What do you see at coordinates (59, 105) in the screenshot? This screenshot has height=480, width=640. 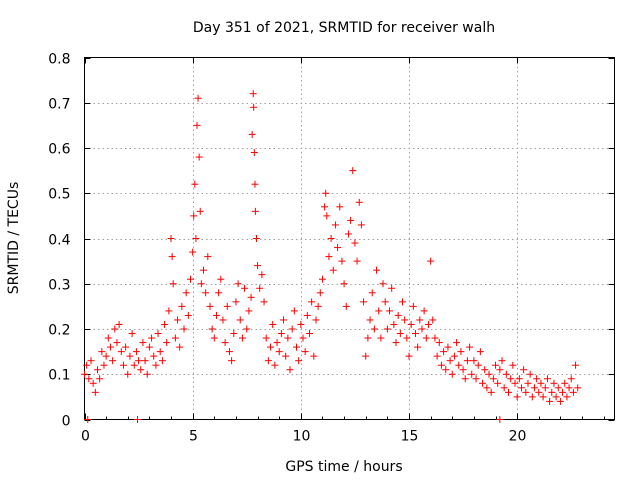 I see `y-tick-label: 0.7` at bounding box center [59, 105].